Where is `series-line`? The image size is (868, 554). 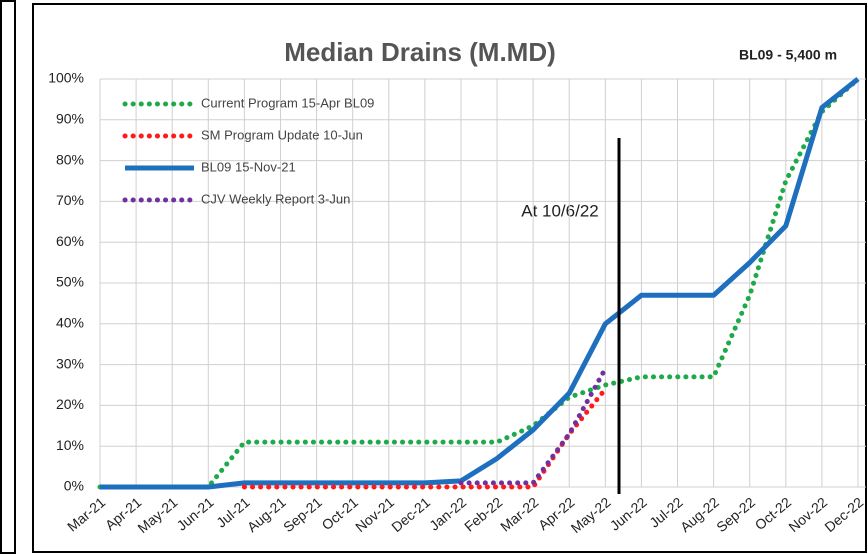
series-line is located at coordinates (533, 426).